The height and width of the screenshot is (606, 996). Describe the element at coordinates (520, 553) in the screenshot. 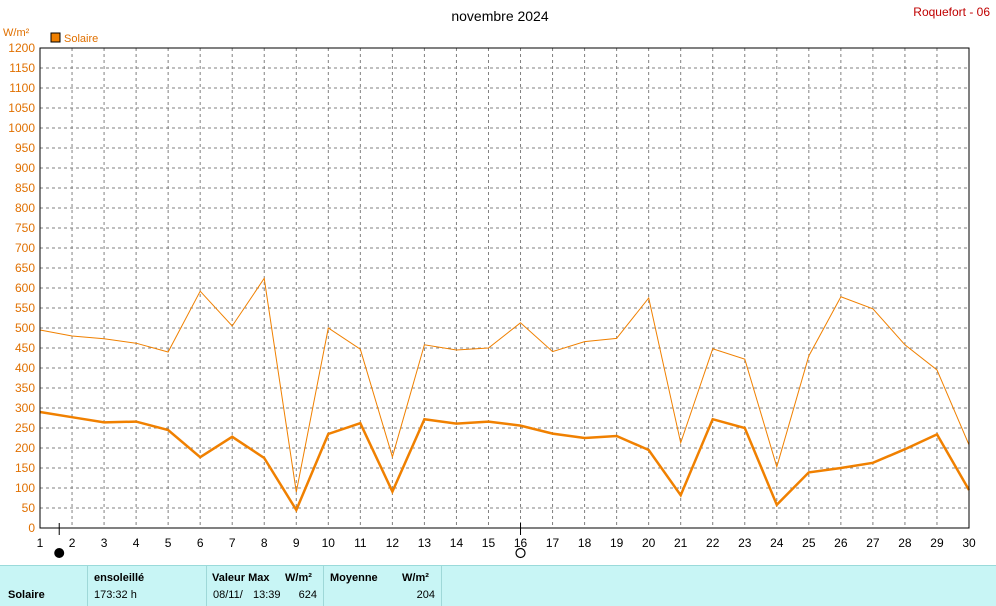

I see `full-moon-icon` at that location.